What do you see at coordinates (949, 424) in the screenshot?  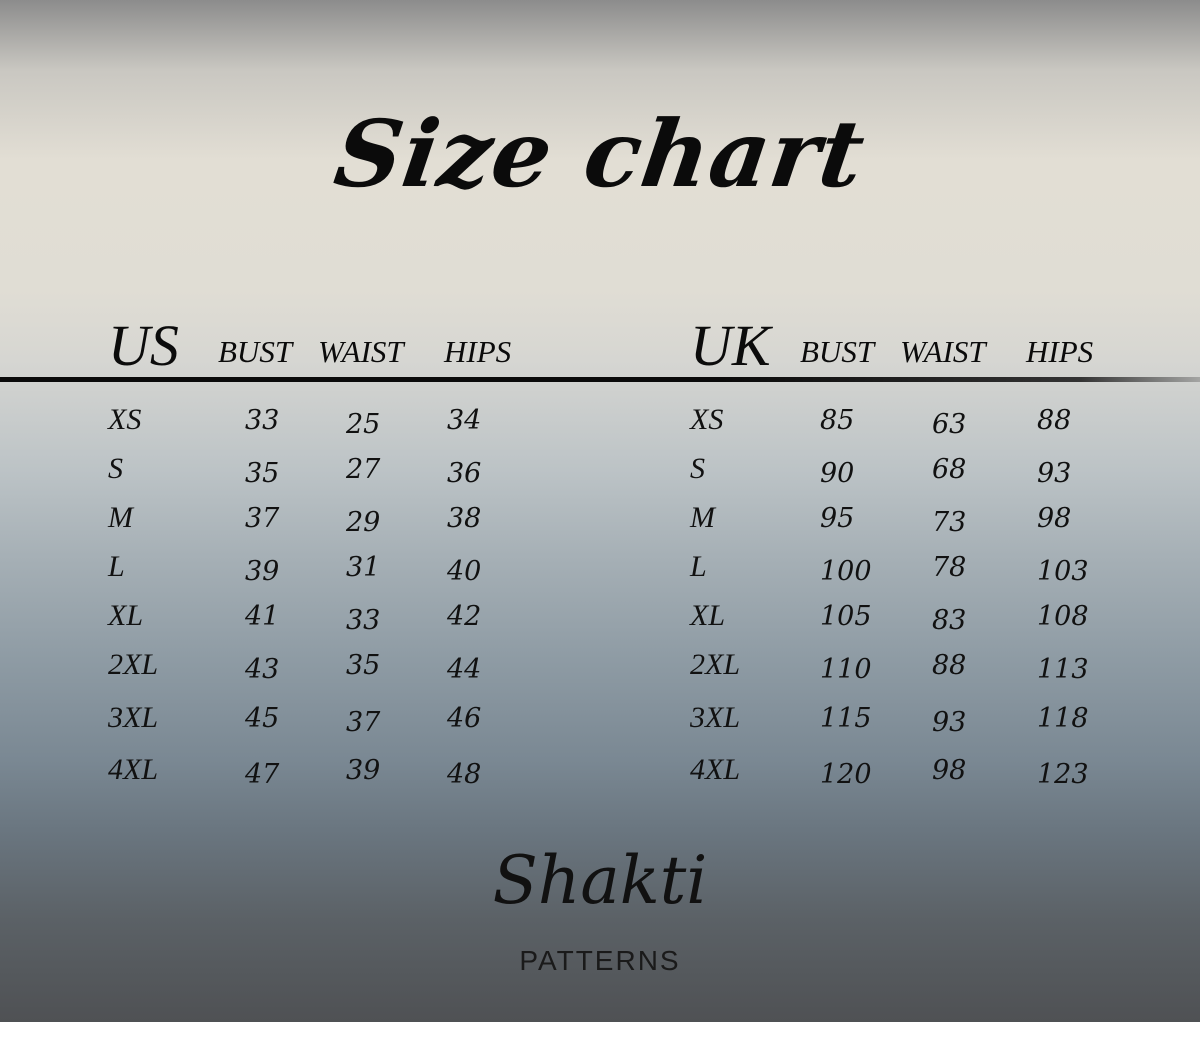 I see `measurement-value: 63` at bounding box center [949, 424].